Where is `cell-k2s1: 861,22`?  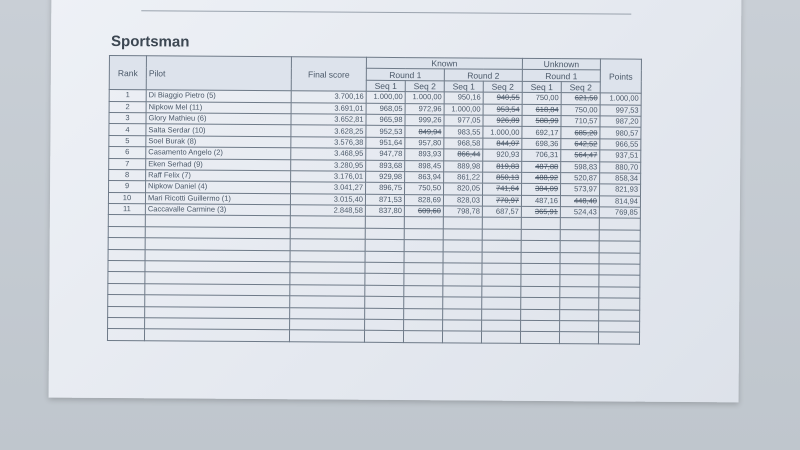
cell-k2s1: 861,22 is located at coordinates (463, 177).